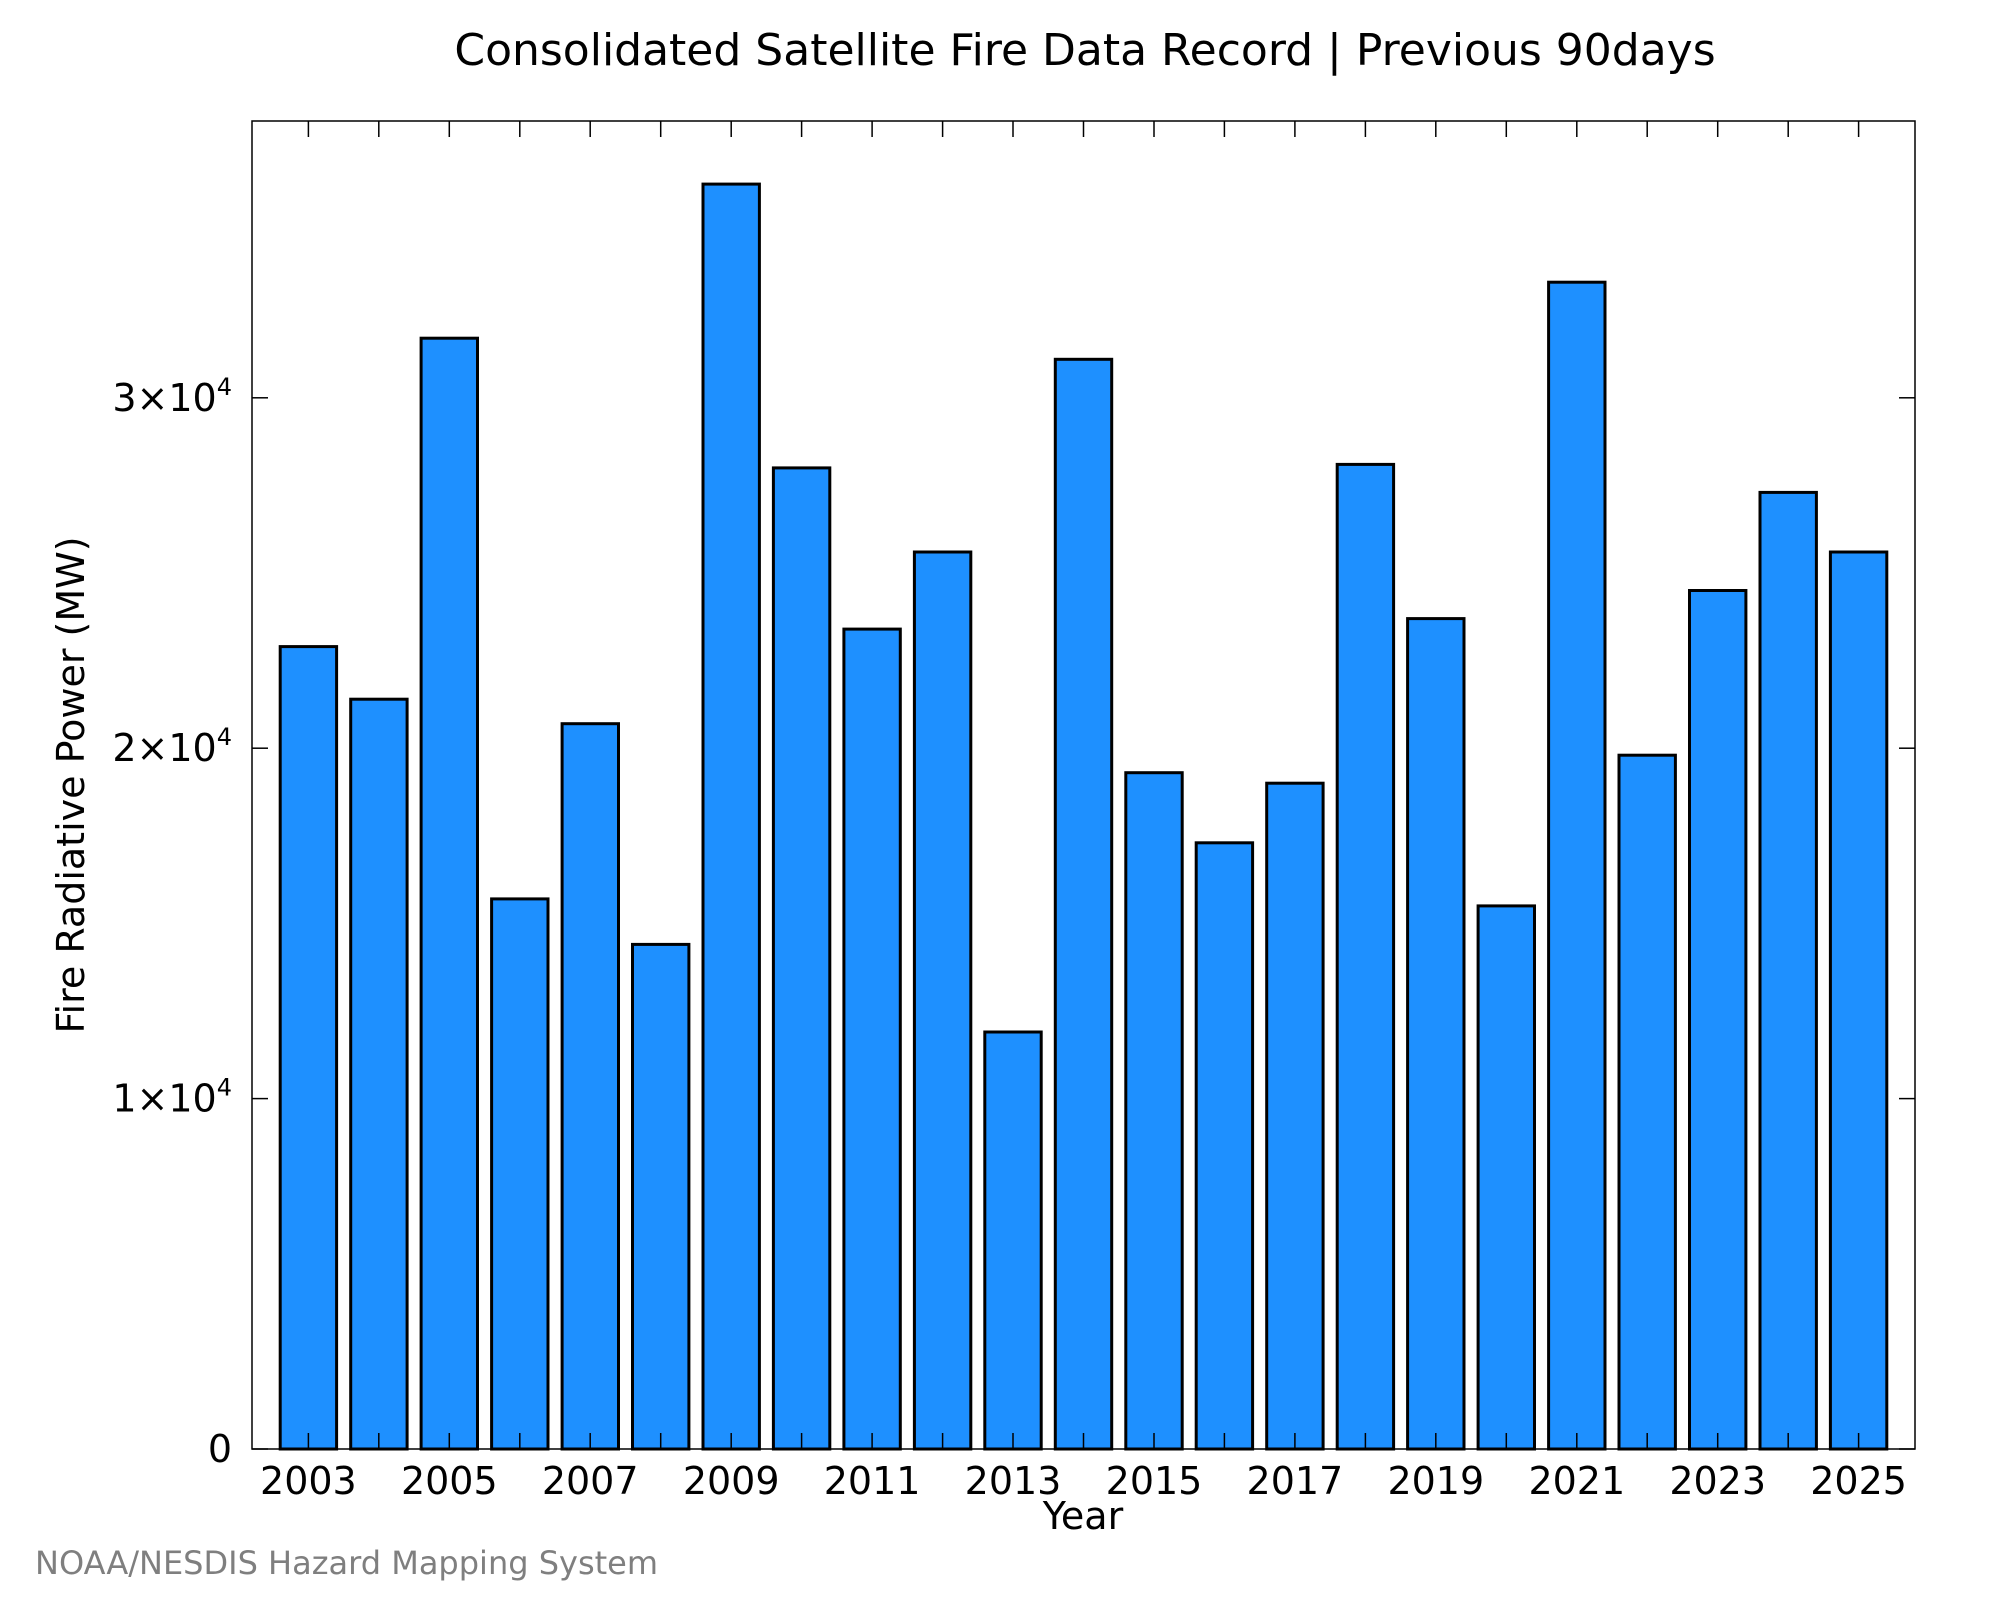  Describe the element at coordinates (172, 396) in the screenshot. I see `y-tick-label: 3×10⁴` at that location.